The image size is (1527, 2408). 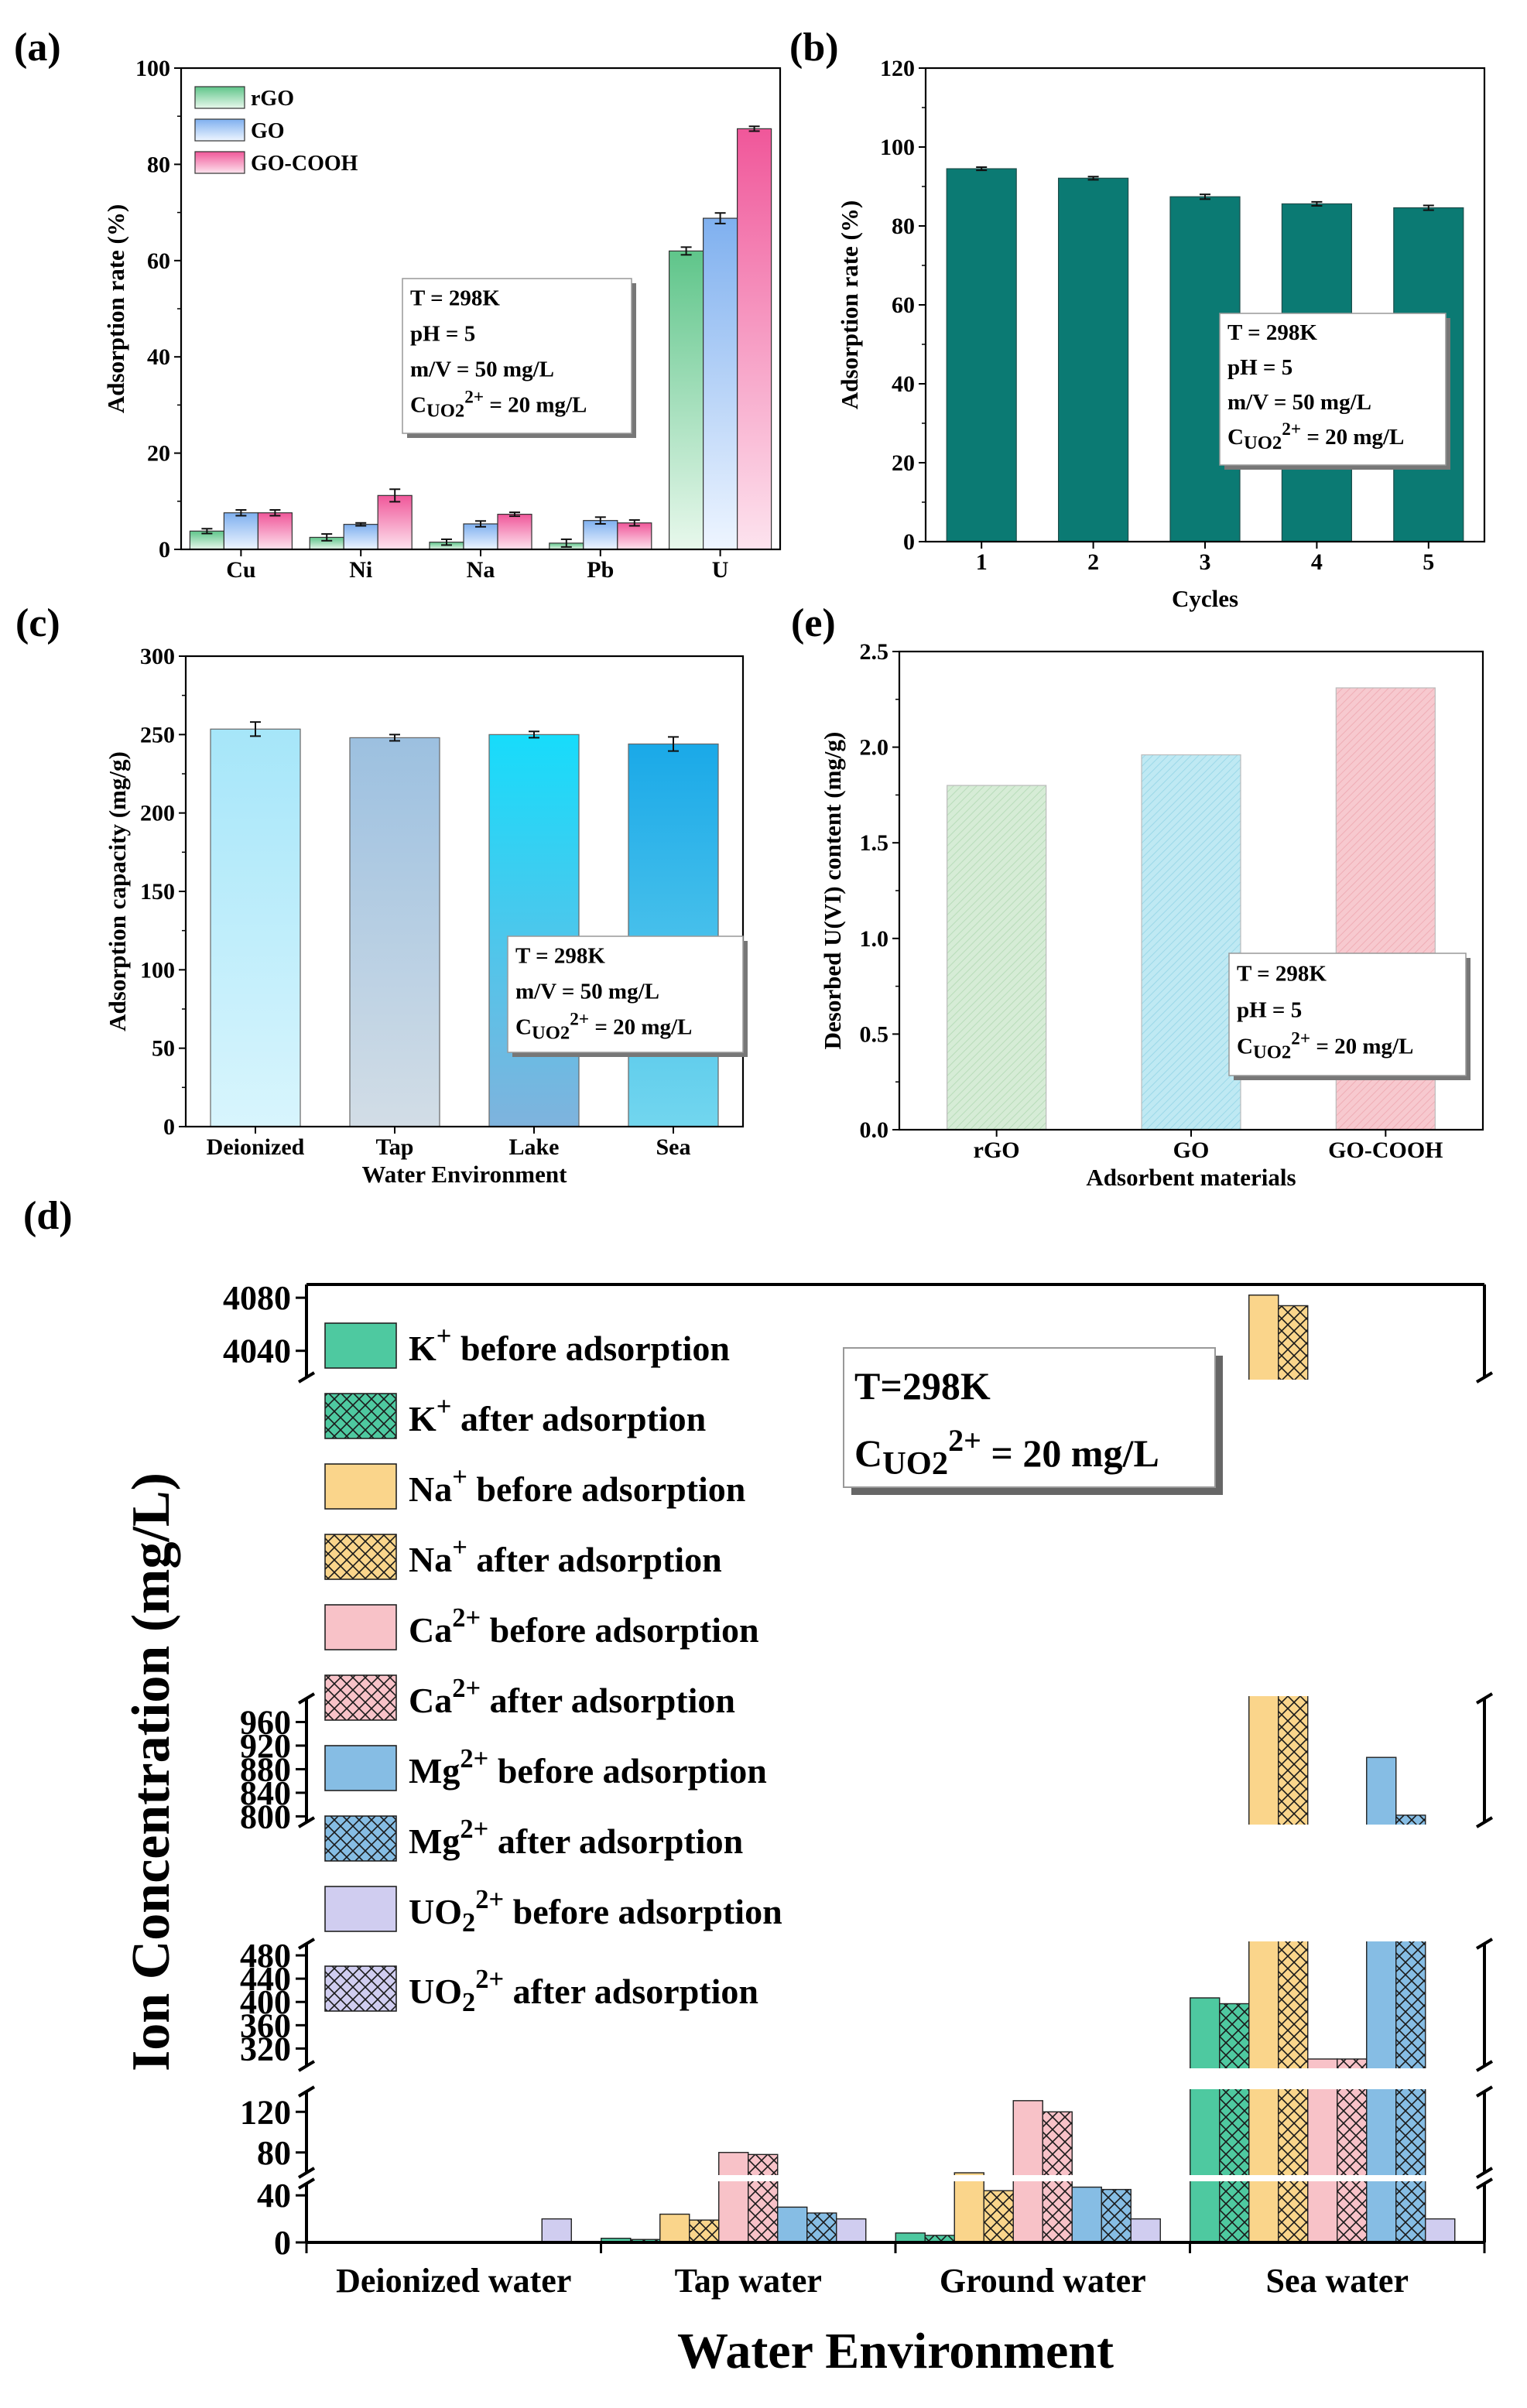 What do you see at coordinates (1205, 305) in the screenshot?
I see `plot-frame` at bounding box center [1205, 305].